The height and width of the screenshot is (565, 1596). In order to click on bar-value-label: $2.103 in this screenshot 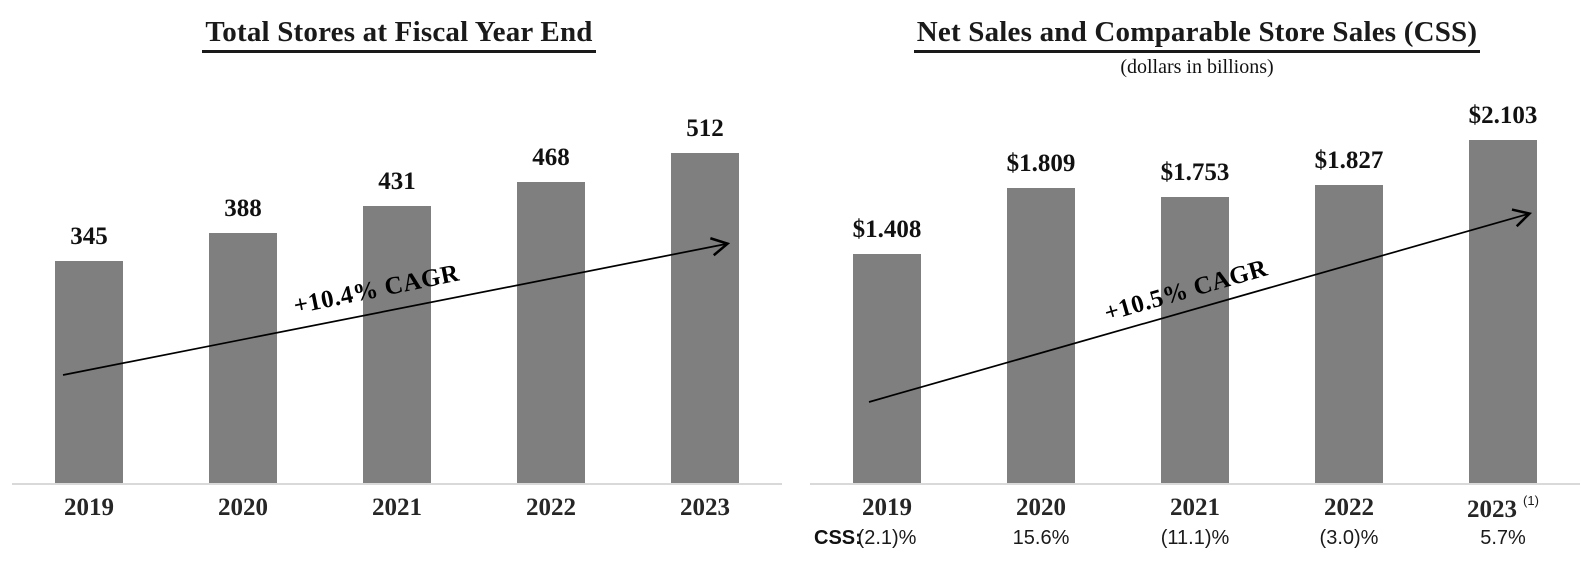, I will do `click(1503, 115)`.